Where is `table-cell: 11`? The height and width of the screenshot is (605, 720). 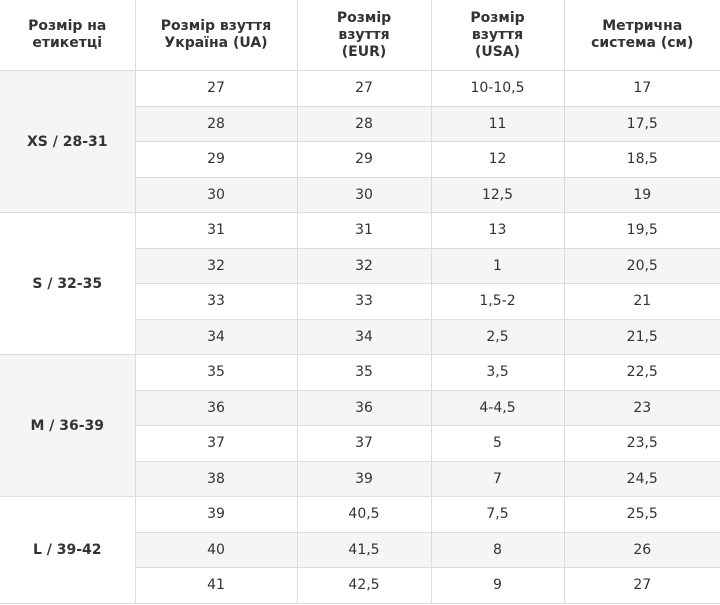
table-cell: 11 is located at coordinates (497, 123).